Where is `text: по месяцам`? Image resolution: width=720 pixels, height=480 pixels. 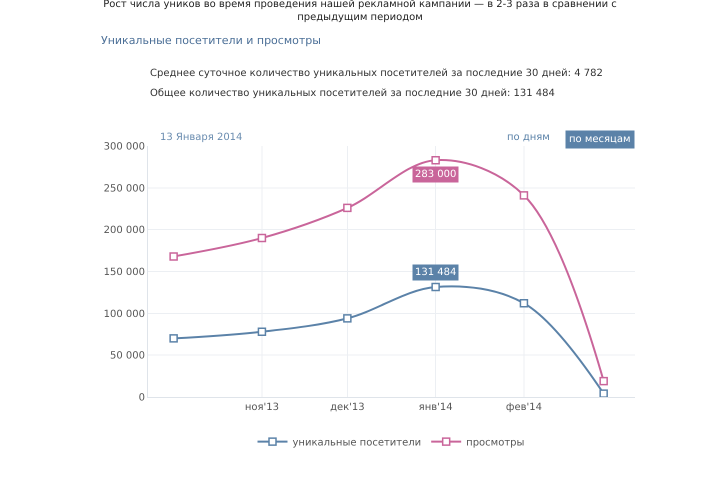
text: по месяцам is located at coordinates (600, 139).